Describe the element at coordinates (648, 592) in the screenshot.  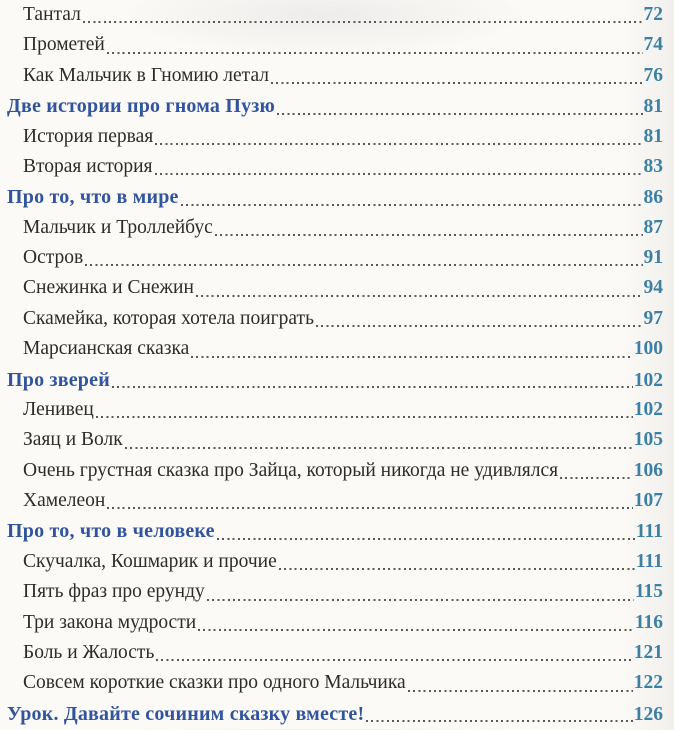
I see `page-number: 115` at that location.